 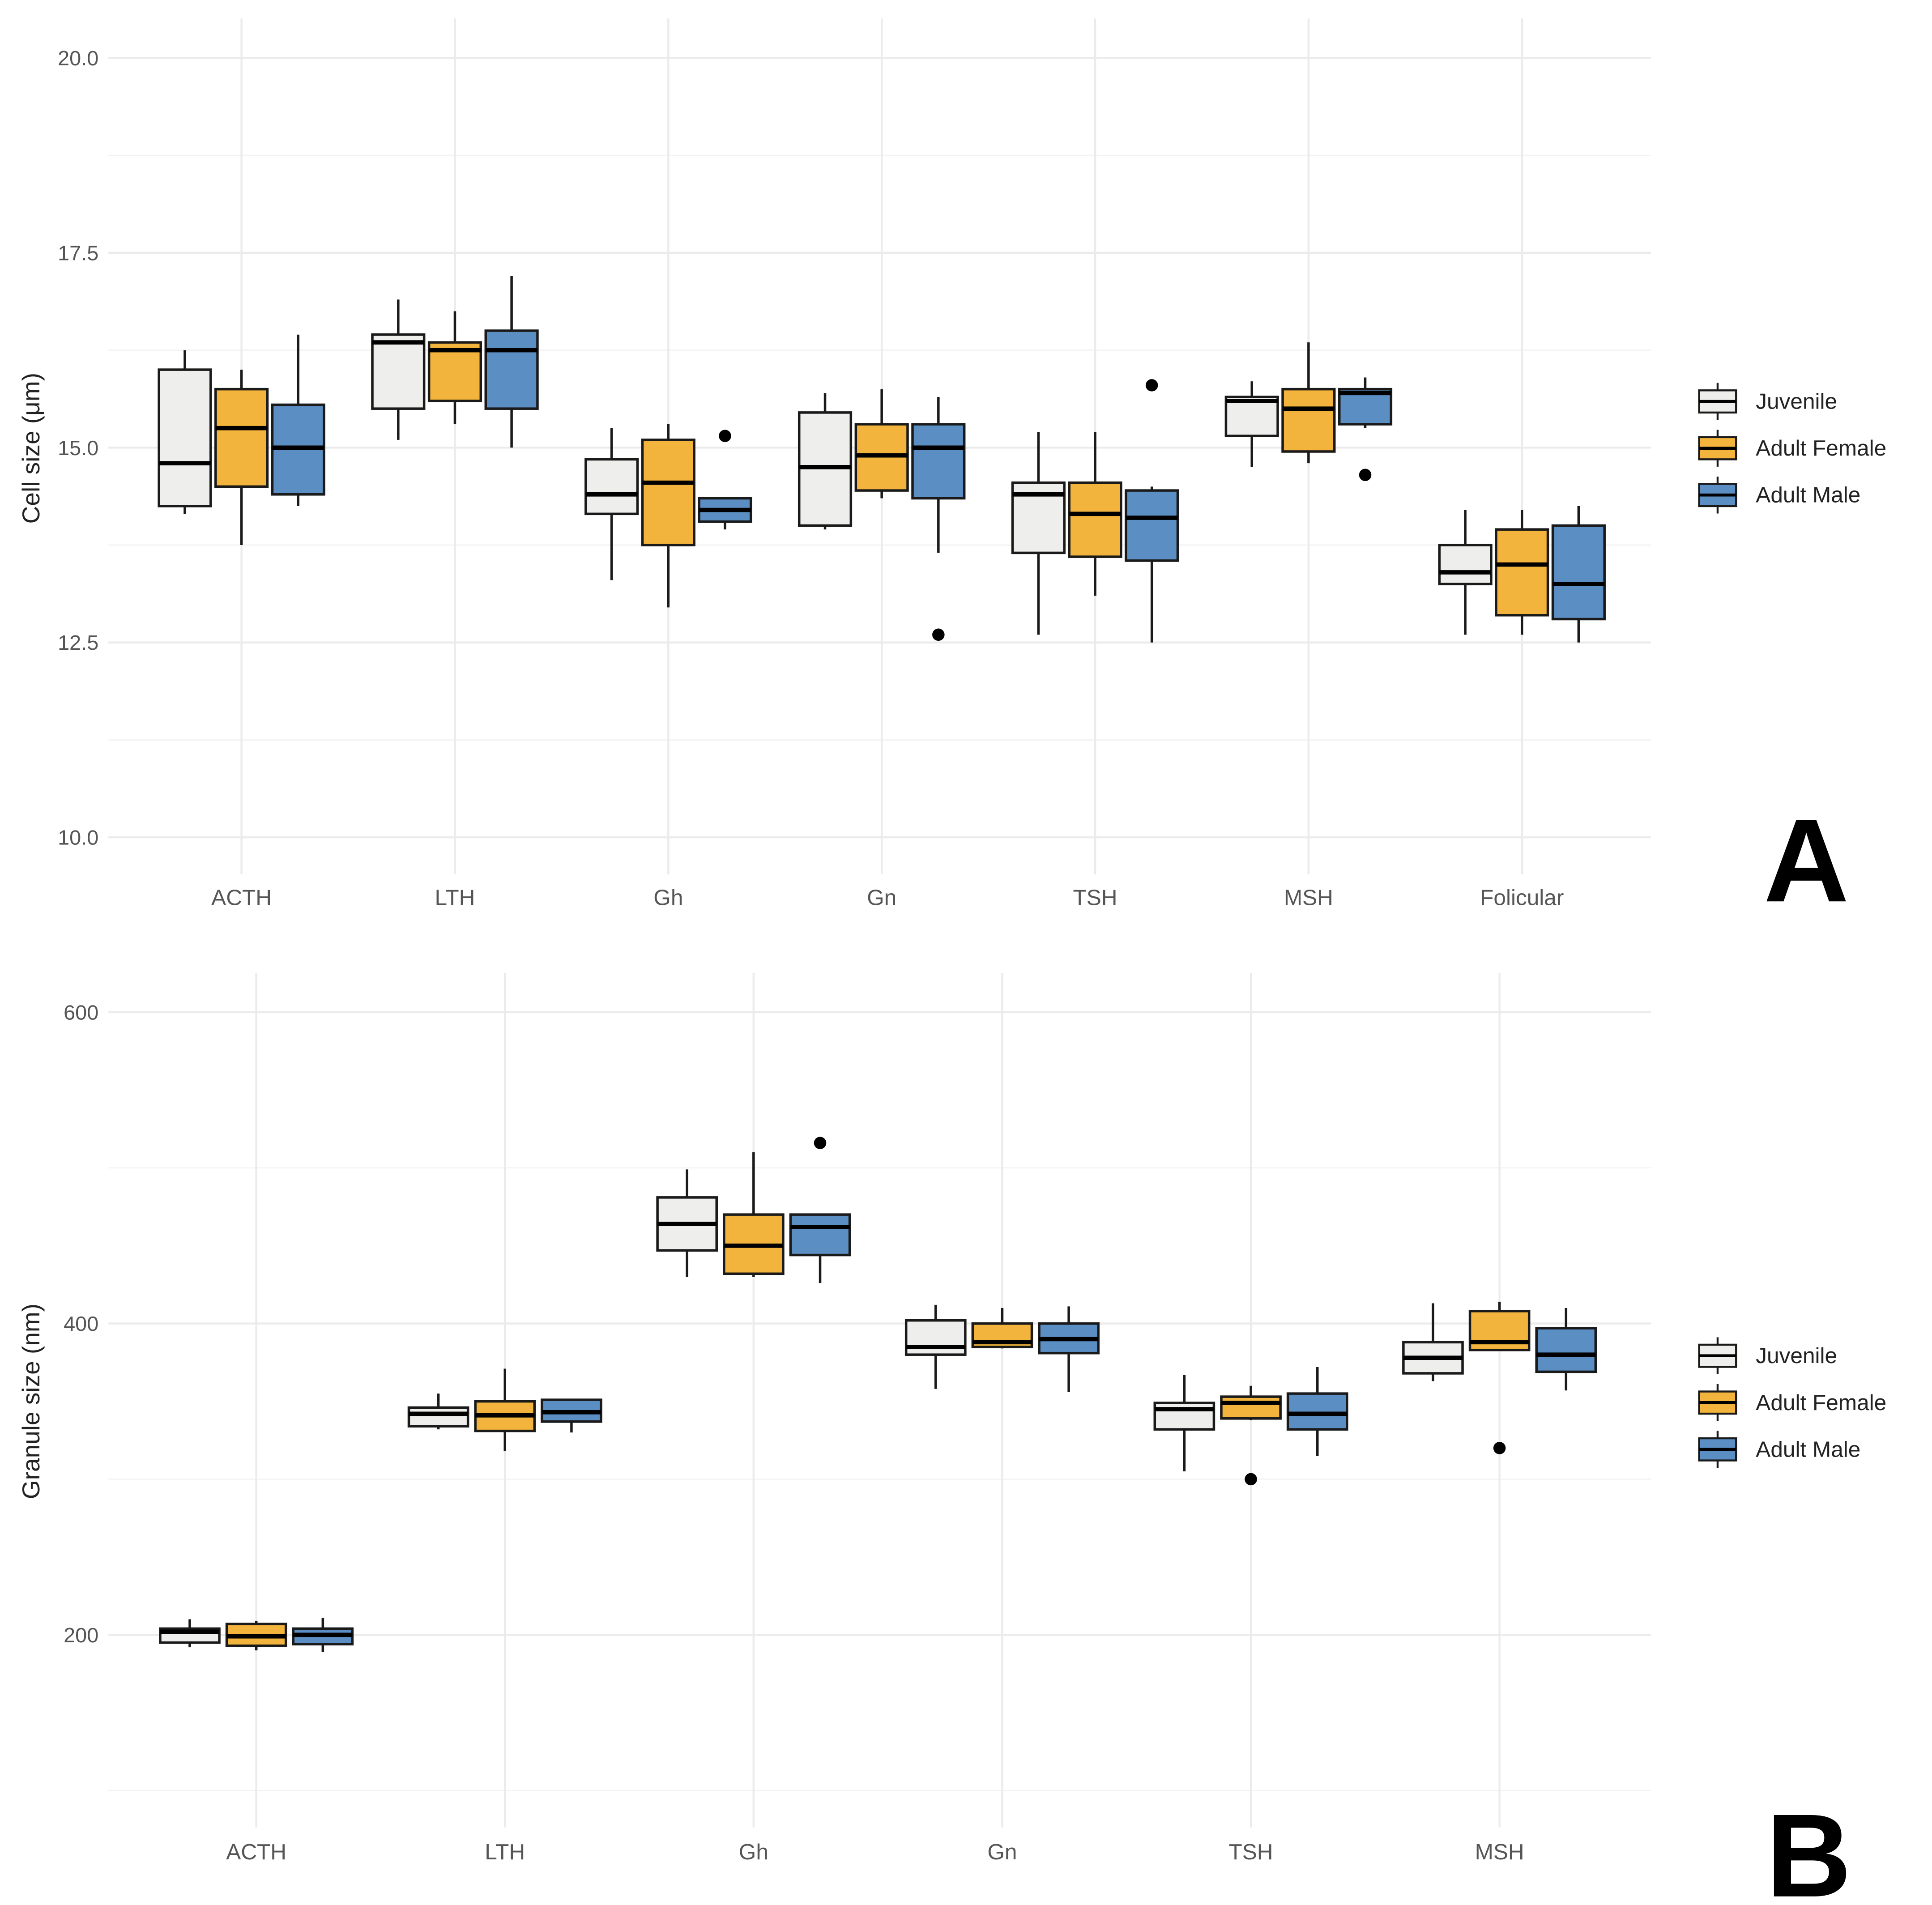 I want to click on panel-a-x-ticks: ACTH LTH Gh Gn TSH MSH Folicular, so click(x=887, y=898).